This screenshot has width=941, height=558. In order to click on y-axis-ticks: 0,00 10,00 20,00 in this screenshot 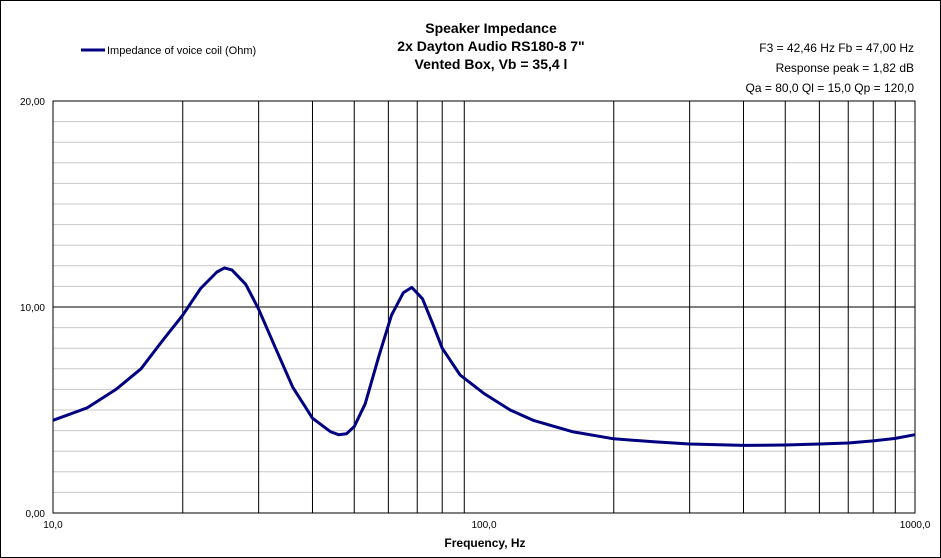, I will do `click(32, 308)`.